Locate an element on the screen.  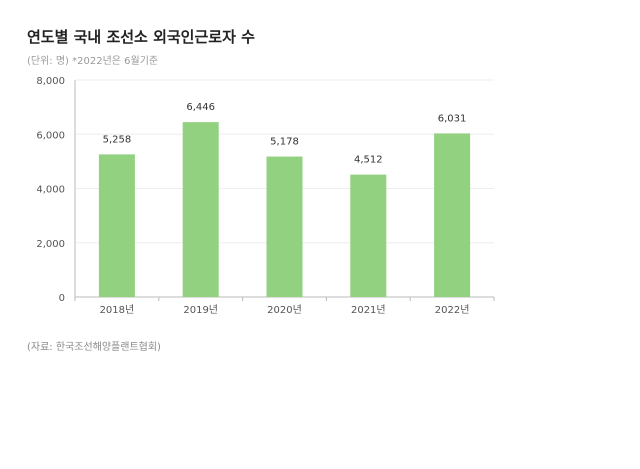
x-tick-label: 2019년 is located at coordinates (200, 310).